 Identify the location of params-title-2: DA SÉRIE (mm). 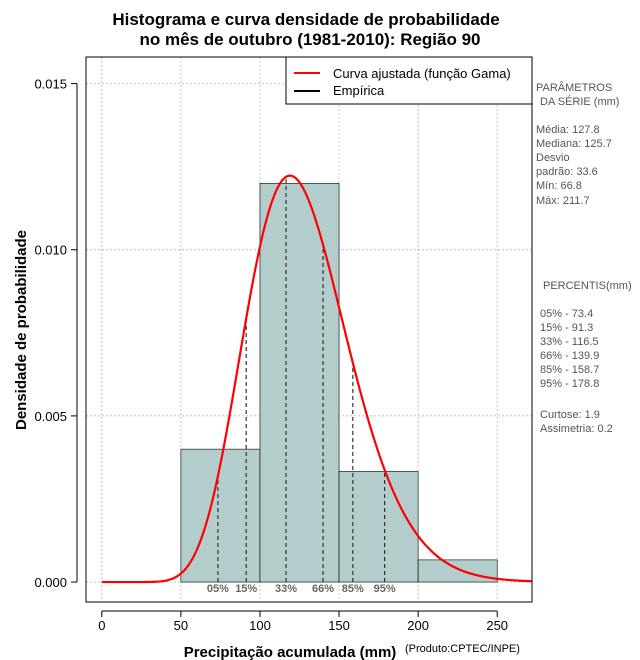
(579, 101).